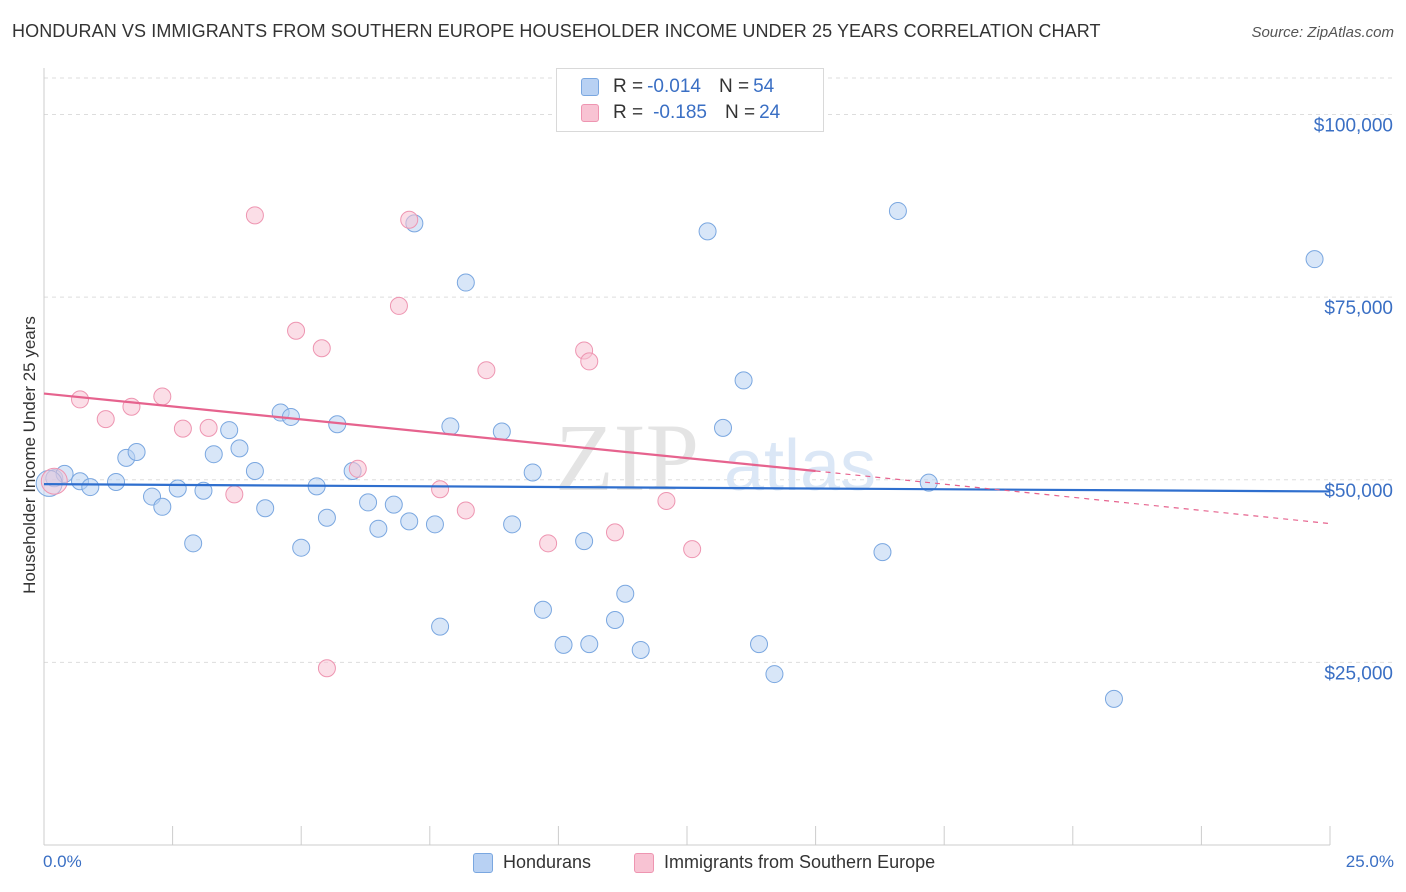  I want to click on chart-source: Source: ZipAtlas.com, so click(1322, 32).